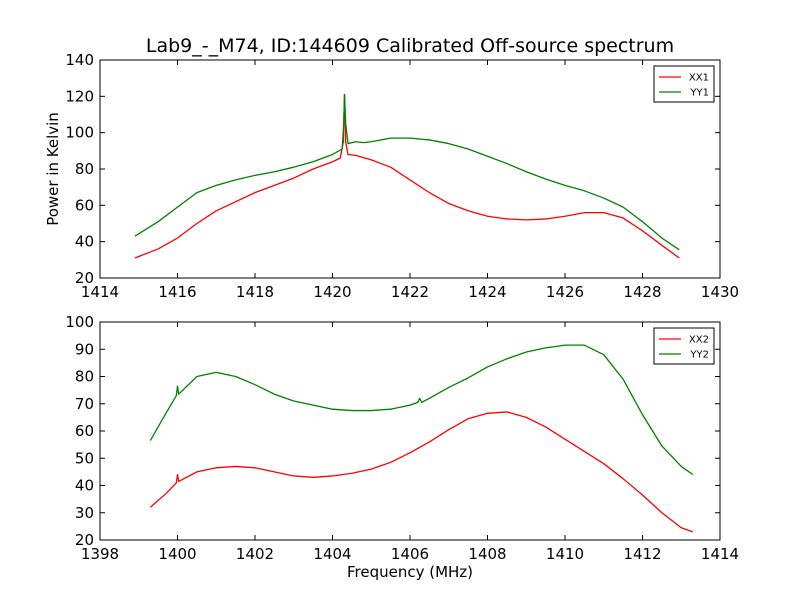  Describe the element at coordinates (53, 169) in the screenshot. I see `top-y-axis-label: Power in Kelvin` at that location.